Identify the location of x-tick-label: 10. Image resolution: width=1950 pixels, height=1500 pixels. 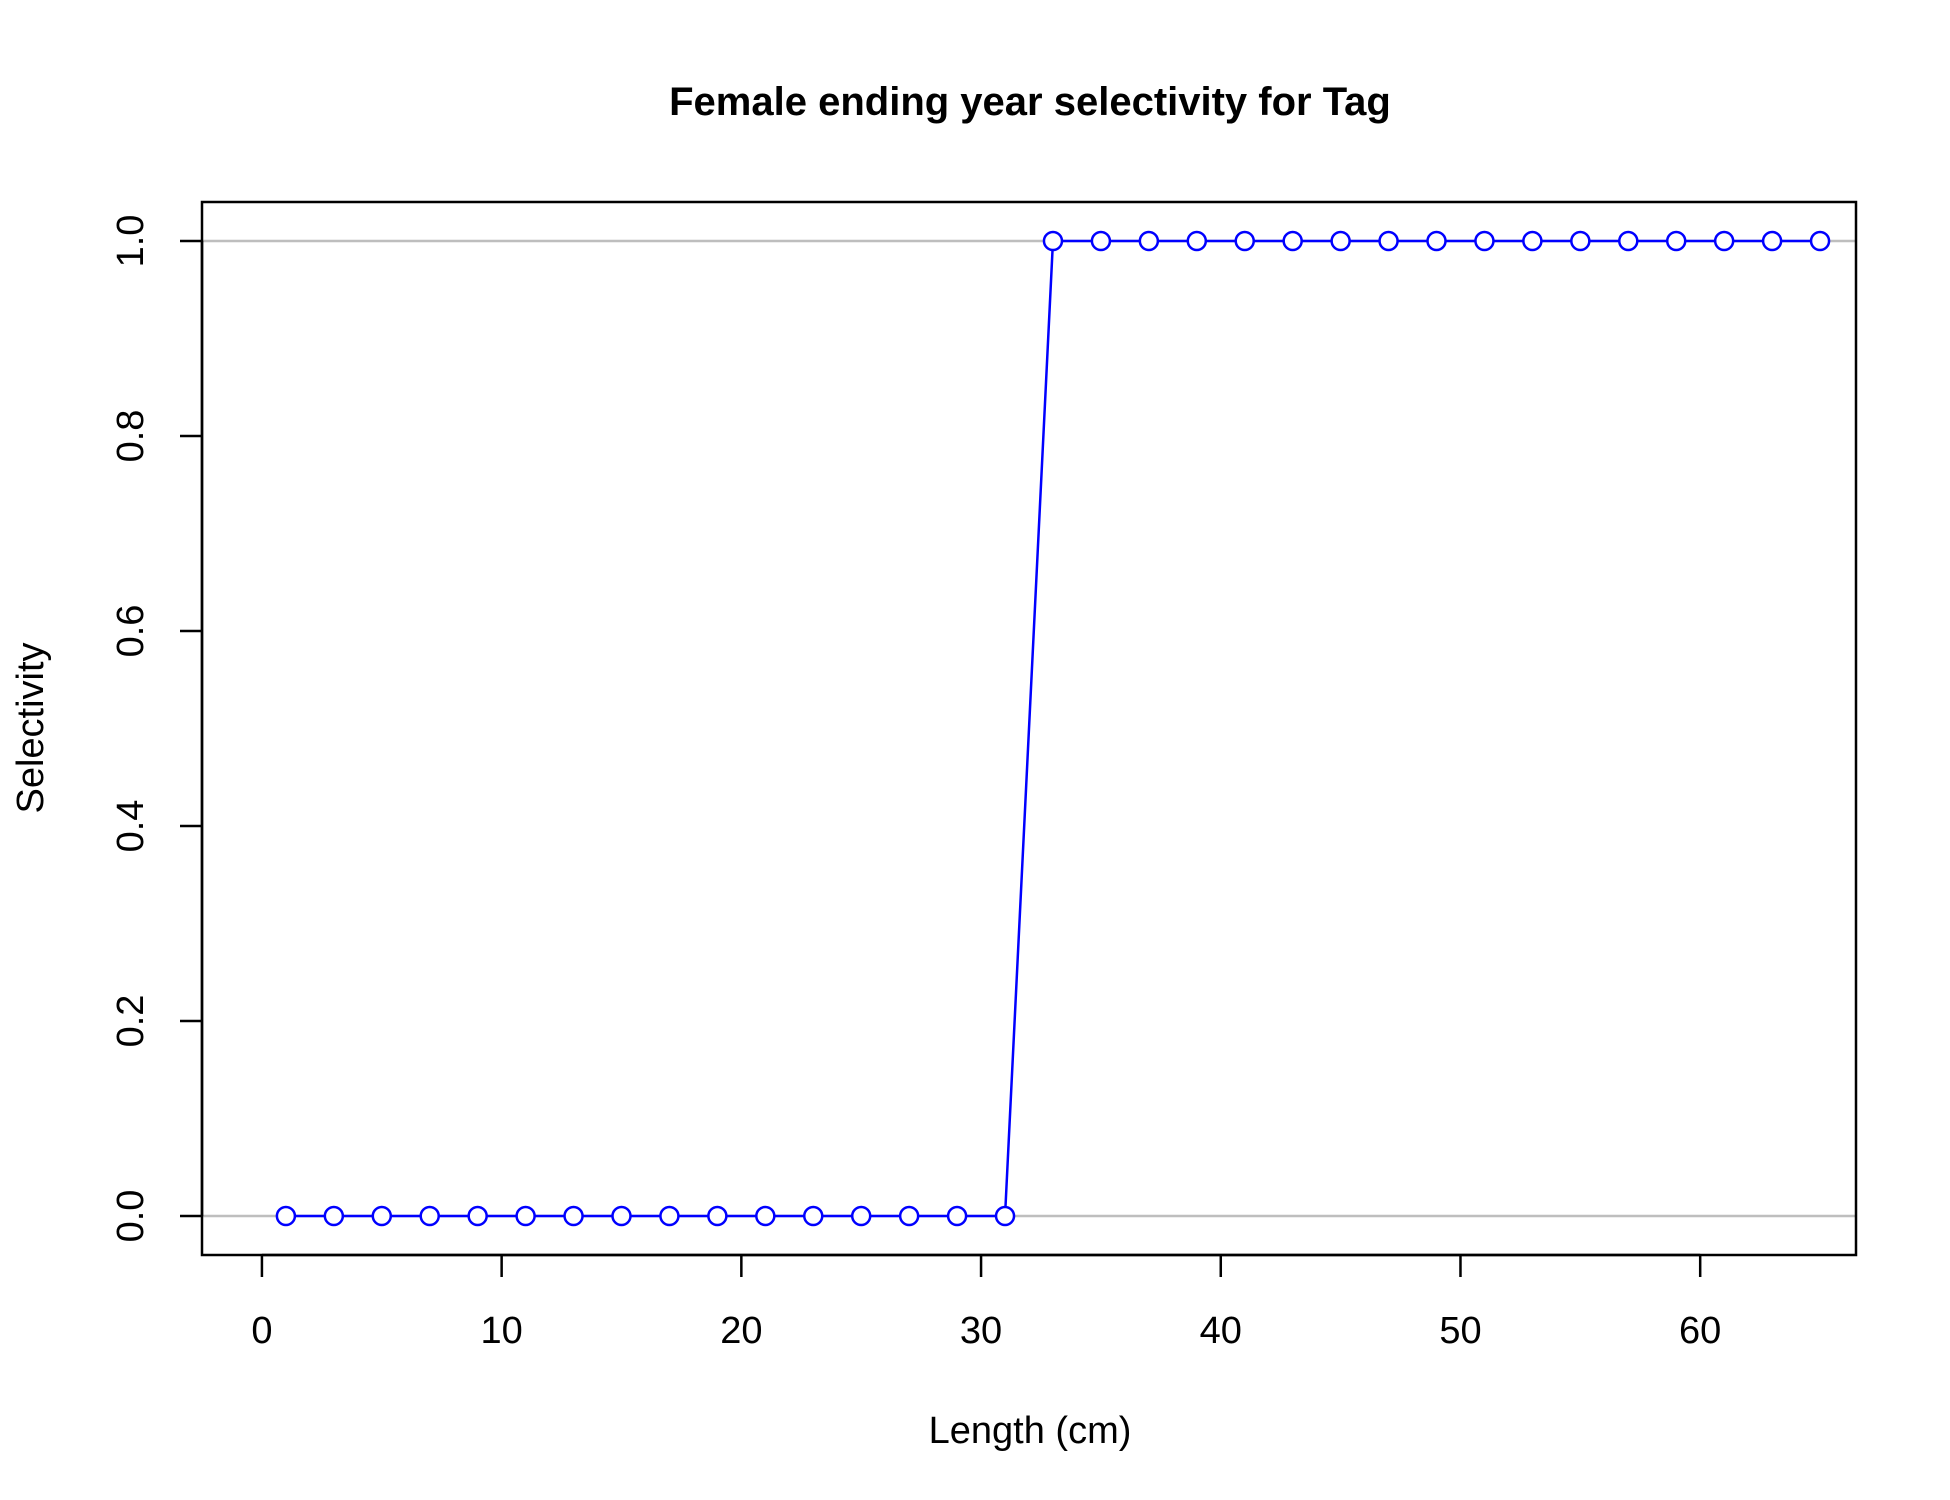
(501, 1331).